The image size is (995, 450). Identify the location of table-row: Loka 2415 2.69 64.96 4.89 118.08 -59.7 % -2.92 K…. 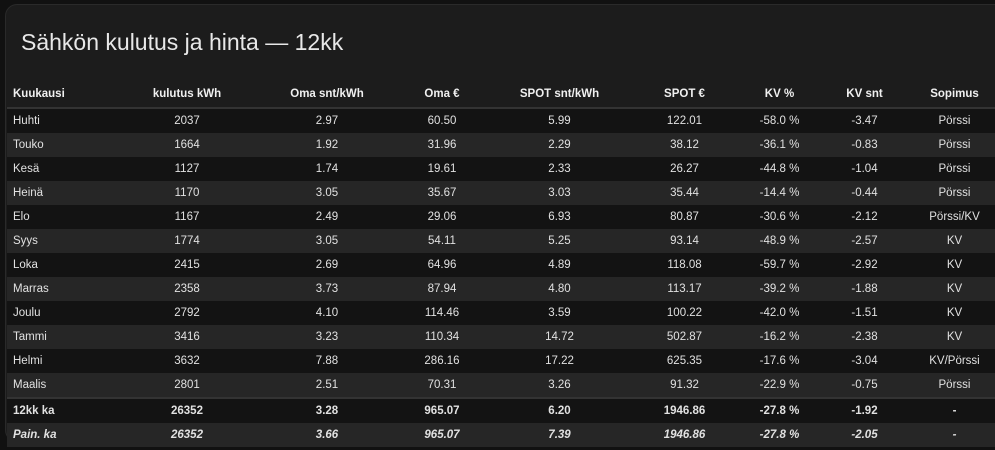
(501, 265).